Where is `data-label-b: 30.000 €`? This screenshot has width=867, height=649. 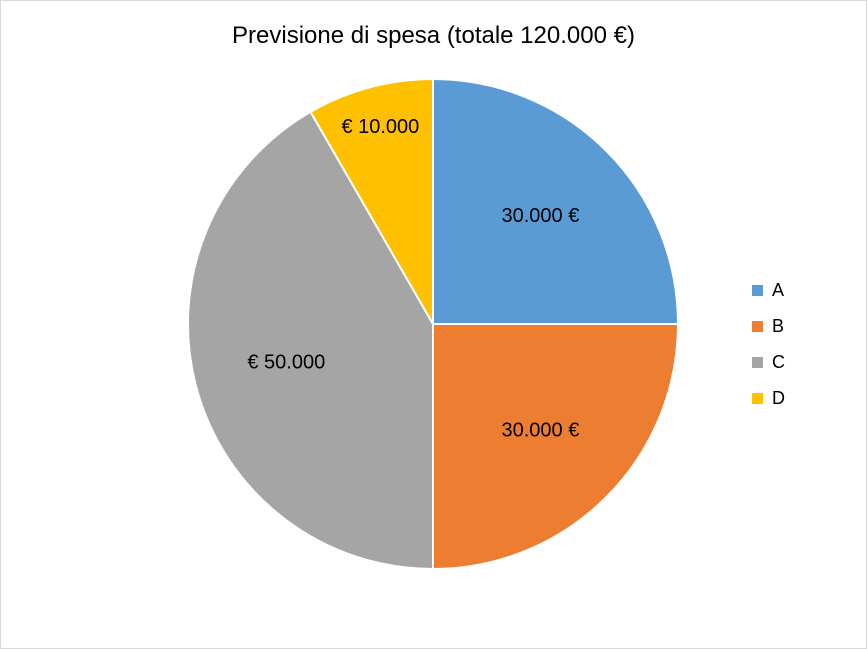 data-label-b: 30.000 € is located at coordinates (540, 431).